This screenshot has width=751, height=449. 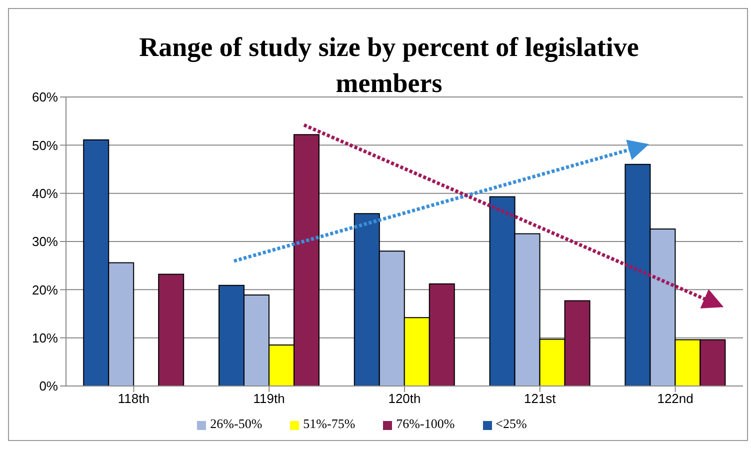 I want to click on chart-title: Range of study size by percent of legislative members, so click(x=389, y=65).